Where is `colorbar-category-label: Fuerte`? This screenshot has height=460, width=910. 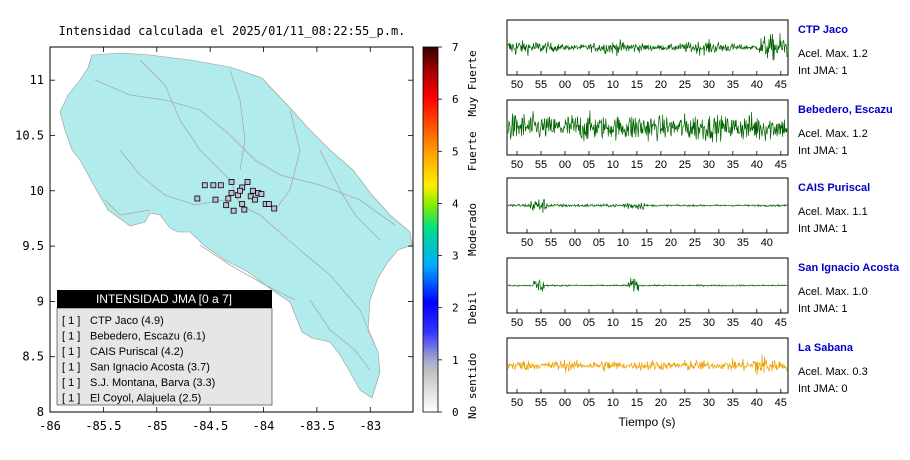 colorbar-category-label: Fuerte is located at coordinates (472, 151).